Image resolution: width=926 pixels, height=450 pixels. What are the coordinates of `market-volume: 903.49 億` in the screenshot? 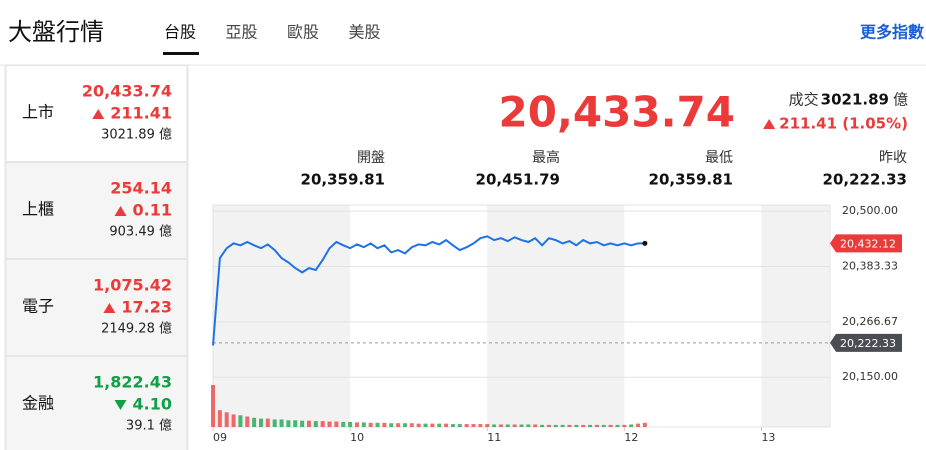 It's located at (140, 232).